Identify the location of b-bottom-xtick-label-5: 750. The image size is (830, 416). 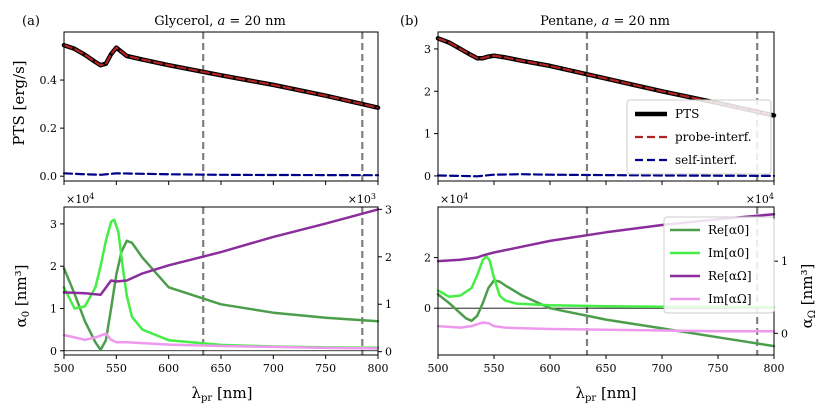
(718, 368).